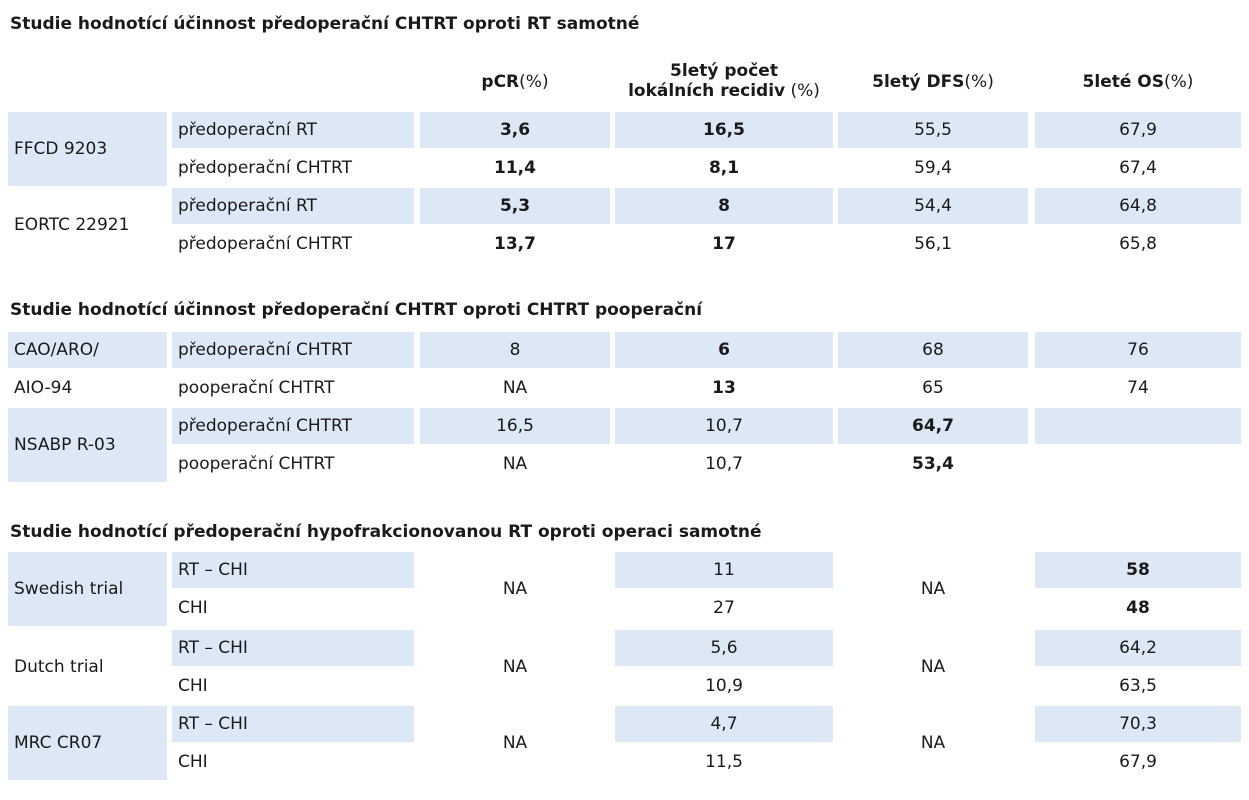 This screenshot has height=800, width=1249. Describe the element at coordinates (724, 388) in the screenshot. I see `cell-local: 13` at that location.